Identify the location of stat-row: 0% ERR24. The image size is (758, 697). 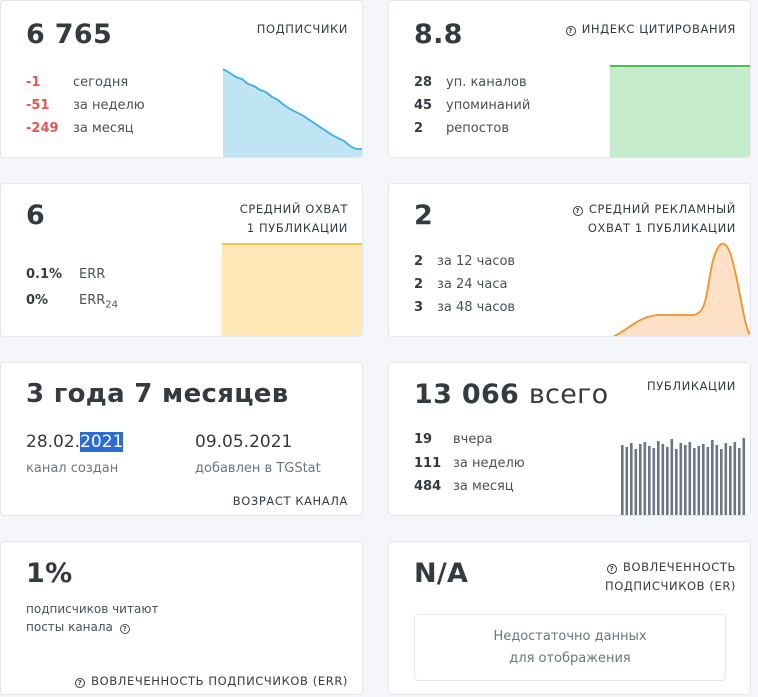
(72, 303).